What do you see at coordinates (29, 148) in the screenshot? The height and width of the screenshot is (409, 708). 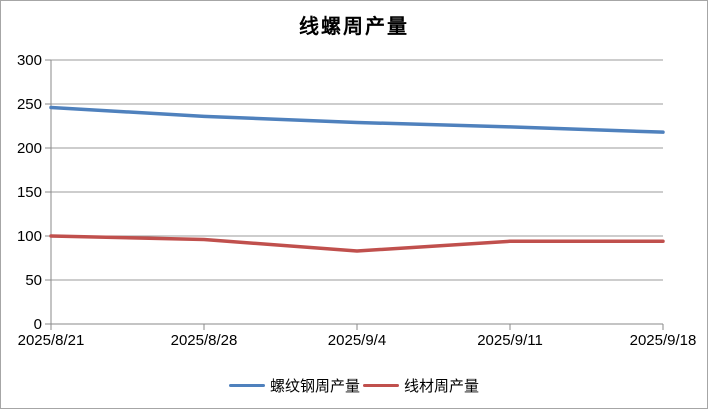 I see `y-axis-label: 200` at bounding box center [29, 148].